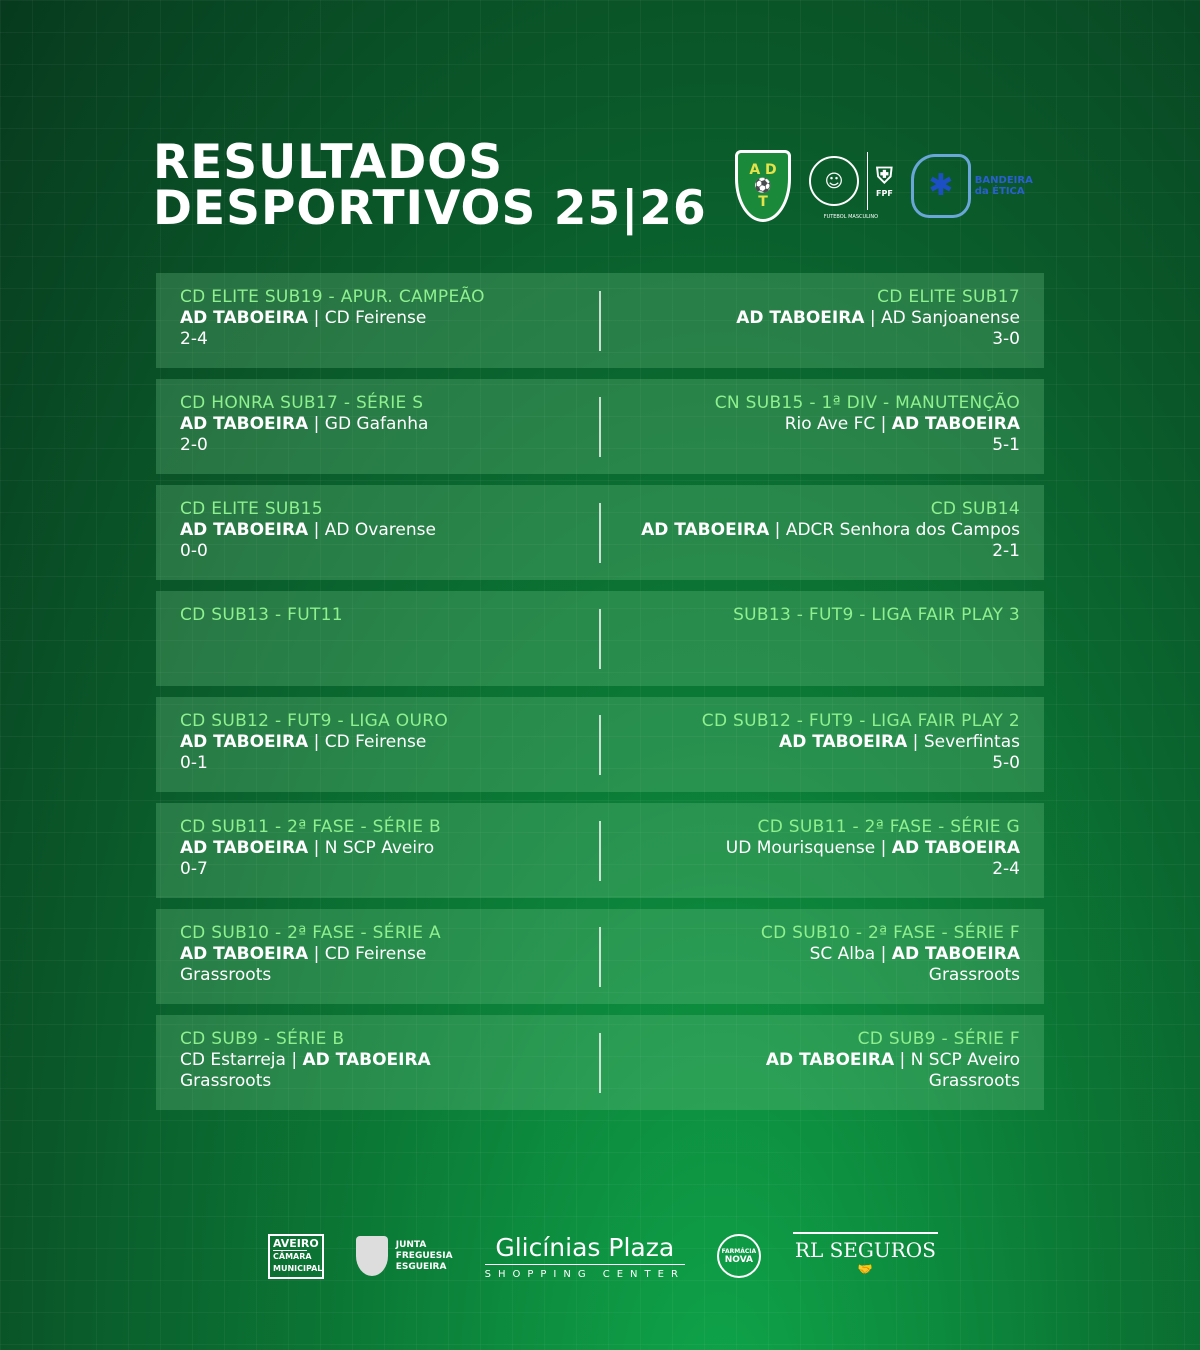  What do you see at coordinates (763, 186) in the screenshot?
I see `club-crest-logo: A D ⚽ T` at bounding box center [763, 186].